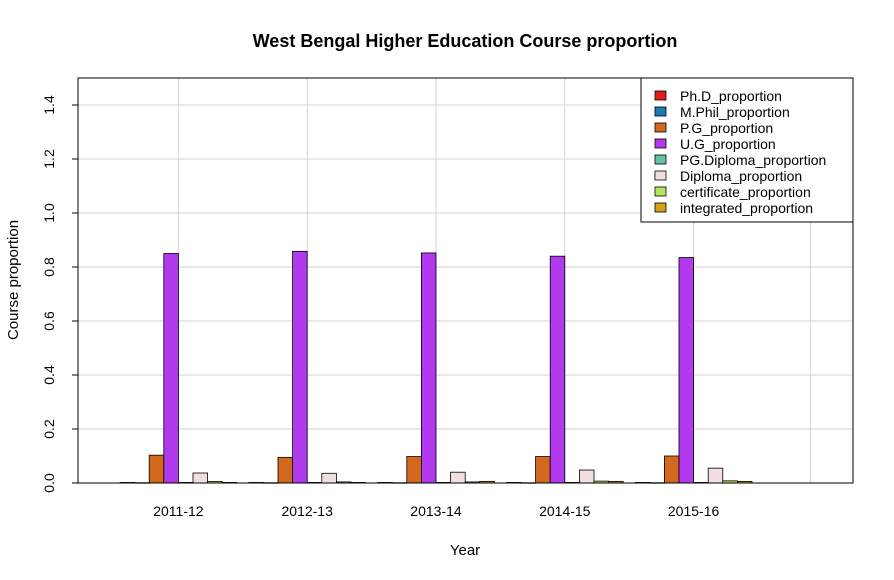 Image resolution: width=894 pixels, height=580 pixels. I want to click on y-tick-label: 0.4, so click(49, 375).